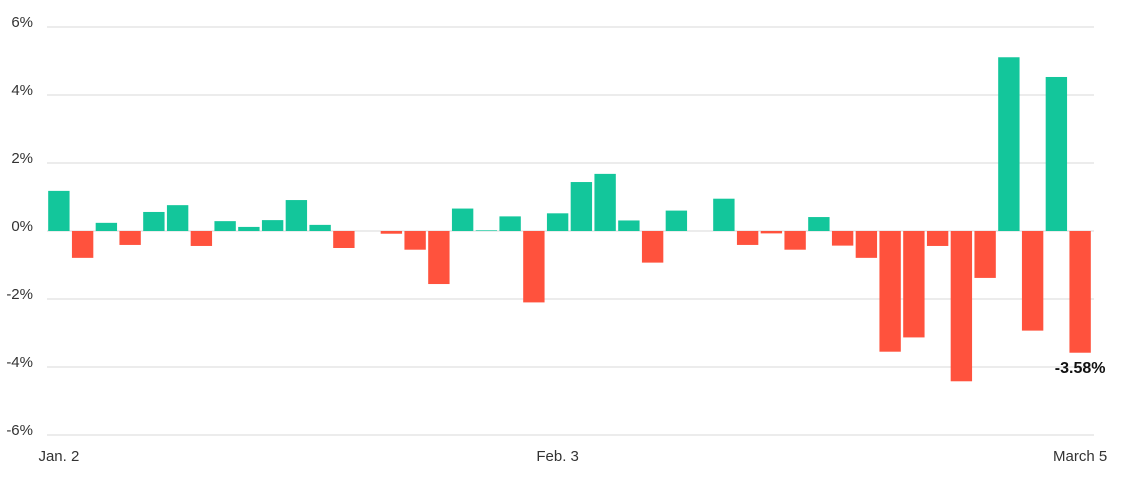  Describe the element at coordinates (22, 158) in the screenshot. I see `y-tick-label: 2%` at that location.